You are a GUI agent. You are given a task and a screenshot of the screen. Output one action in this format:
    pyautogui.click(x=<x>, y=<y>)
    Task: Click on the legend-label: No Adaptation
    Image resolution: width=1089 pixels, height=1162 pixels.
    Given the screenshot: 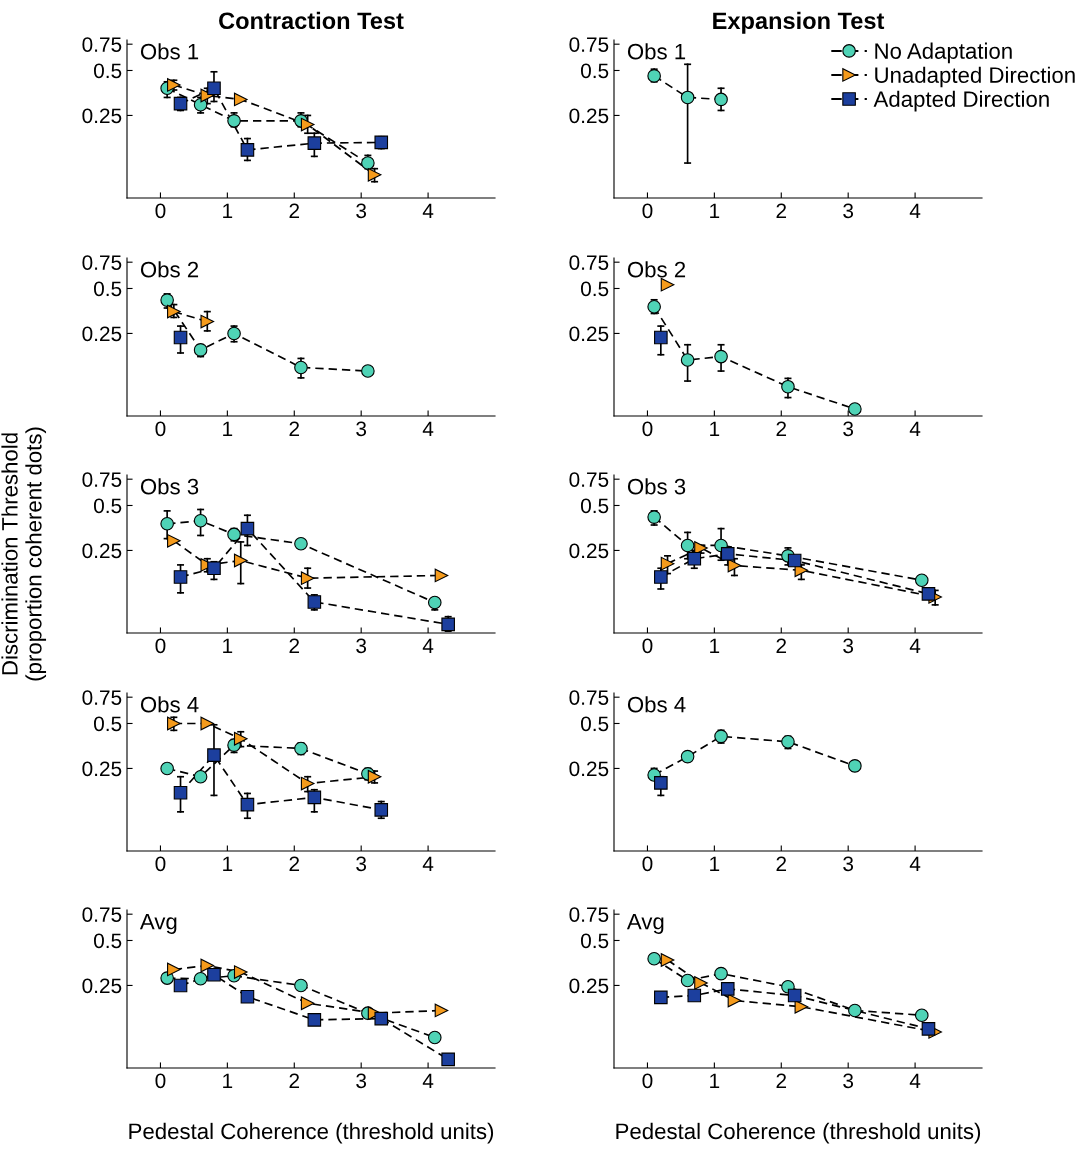 What is the action you would take?
    pyautogui.click(x=943, y=53)
    